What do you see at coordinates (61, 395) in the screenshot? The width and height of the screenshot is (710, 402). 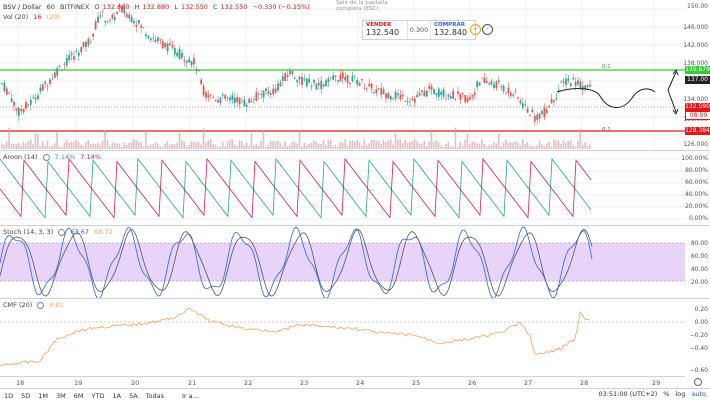 I see `timeframe-3m: 3M` at bounding box center [61, 395].